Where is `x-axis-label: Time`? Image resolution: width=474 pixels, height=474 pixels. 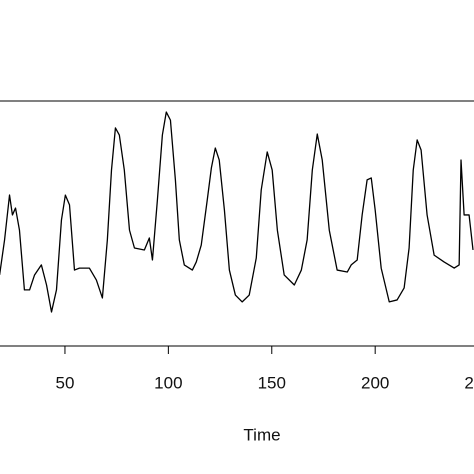
x-axis-label: Time is located at coordinates (261, 434).